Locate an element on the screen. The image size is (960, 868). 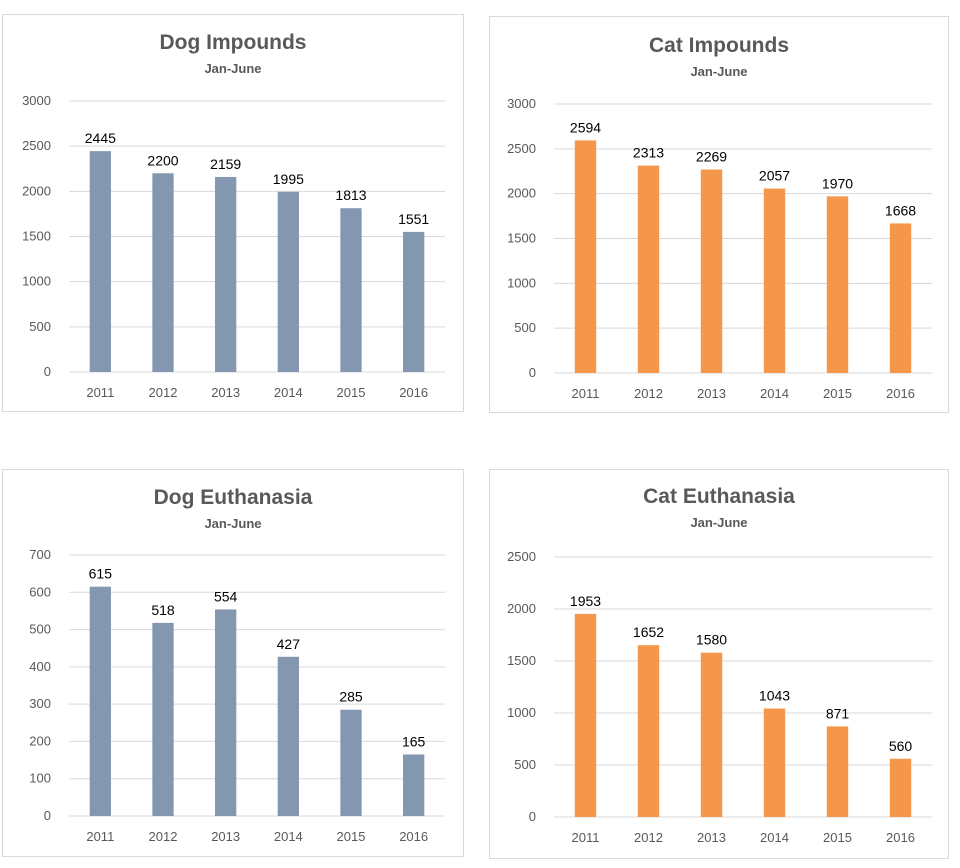
data-label: 560 is located at coordinates (901, 746).